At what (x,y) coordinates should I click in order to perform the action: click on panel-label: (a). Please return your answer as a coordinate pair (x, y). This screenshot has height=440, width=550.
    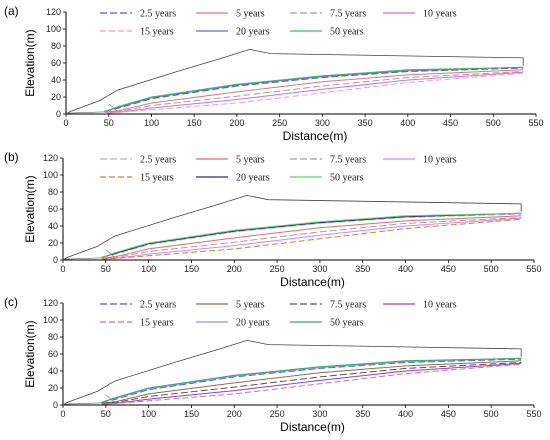
    Looking at the image, I should click on (11, 11).